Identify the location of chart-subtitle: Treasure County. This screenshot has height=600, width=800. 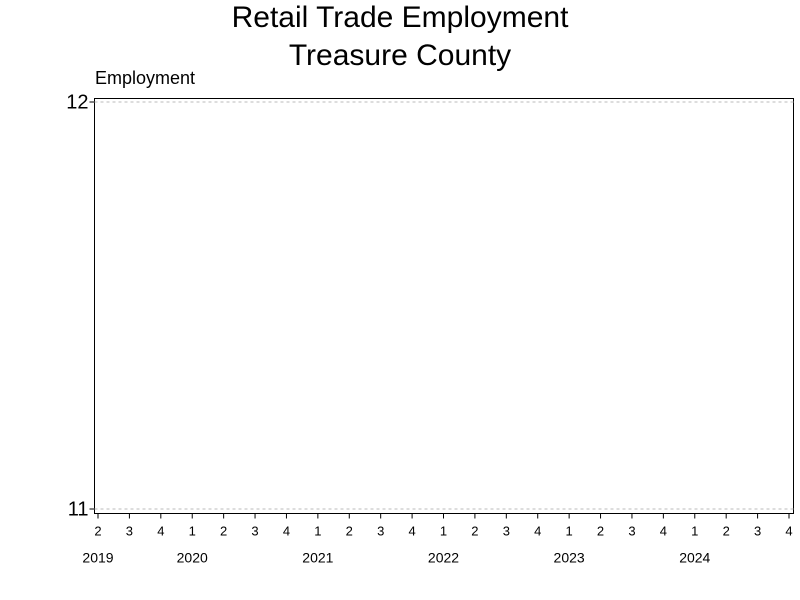
(400, 55).